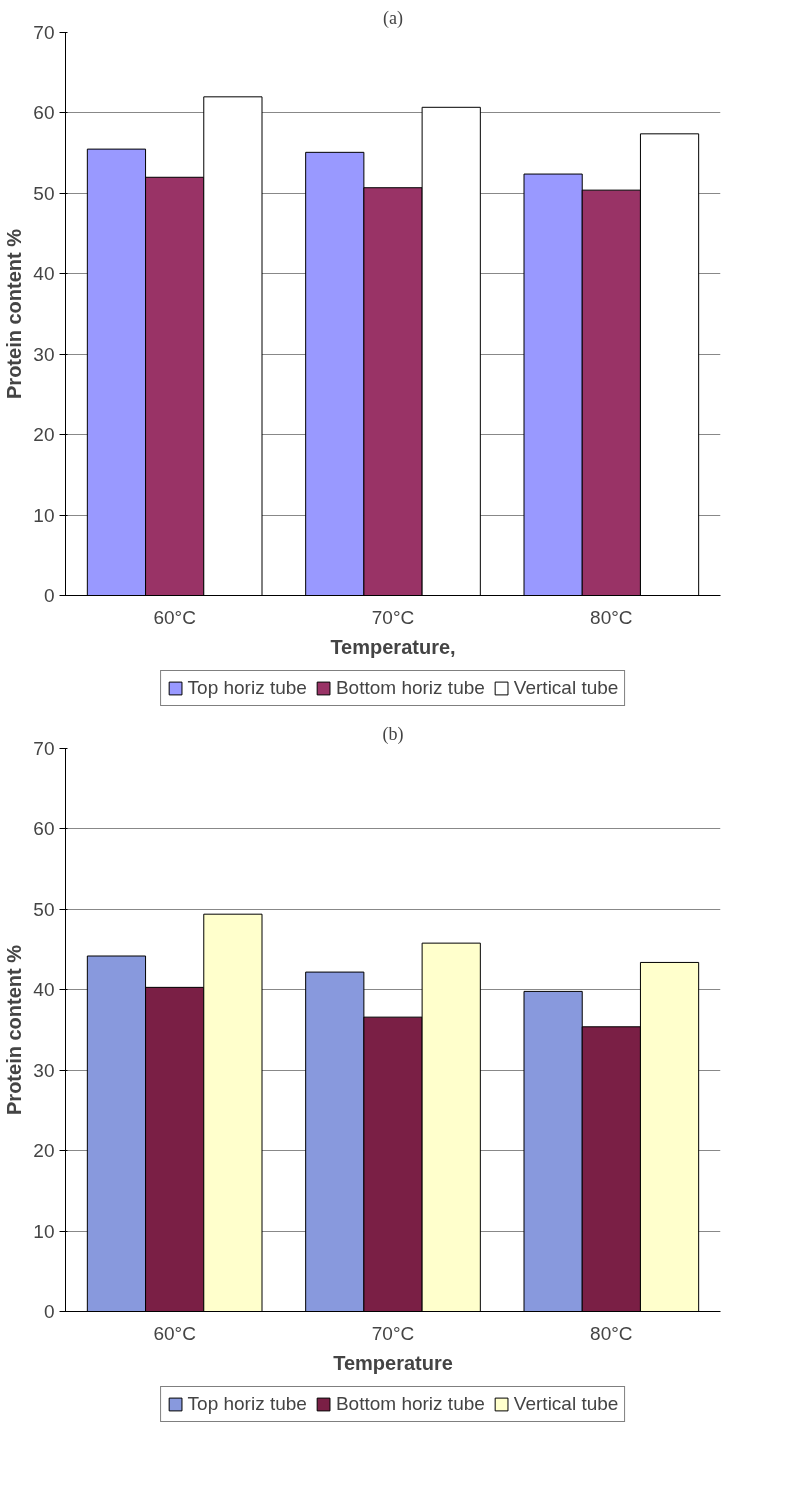  What do you see at coordinates (393, 734) in the screenshot?
I see `chart-title: (b)` at bounding box center [393, 734].